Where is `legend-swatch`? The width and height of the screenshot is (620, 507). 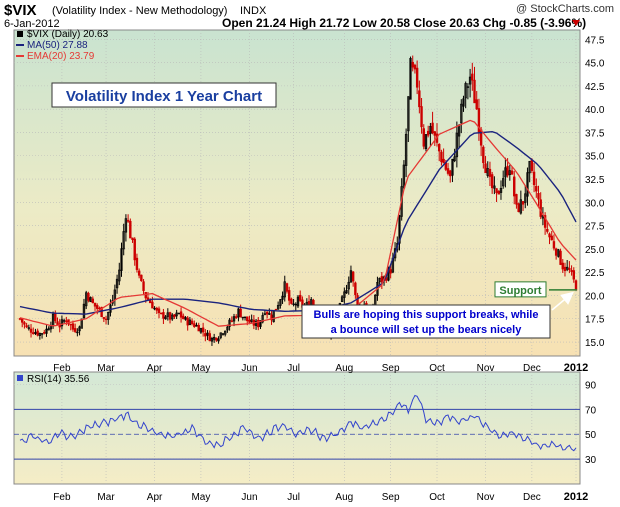 legend-swatch is located at coordinates (20, 34).